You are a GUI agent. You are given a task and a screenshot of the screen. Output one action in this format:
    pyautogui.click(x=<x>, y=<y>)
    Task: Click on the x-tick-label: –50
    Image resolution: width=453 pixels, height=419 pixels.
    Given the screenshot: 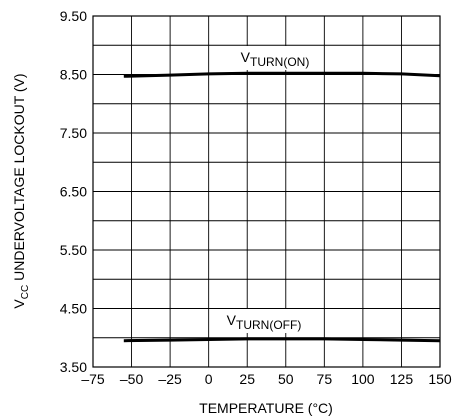 What is the action you would take?
    pyautogui.click(x=132, y=379)
    